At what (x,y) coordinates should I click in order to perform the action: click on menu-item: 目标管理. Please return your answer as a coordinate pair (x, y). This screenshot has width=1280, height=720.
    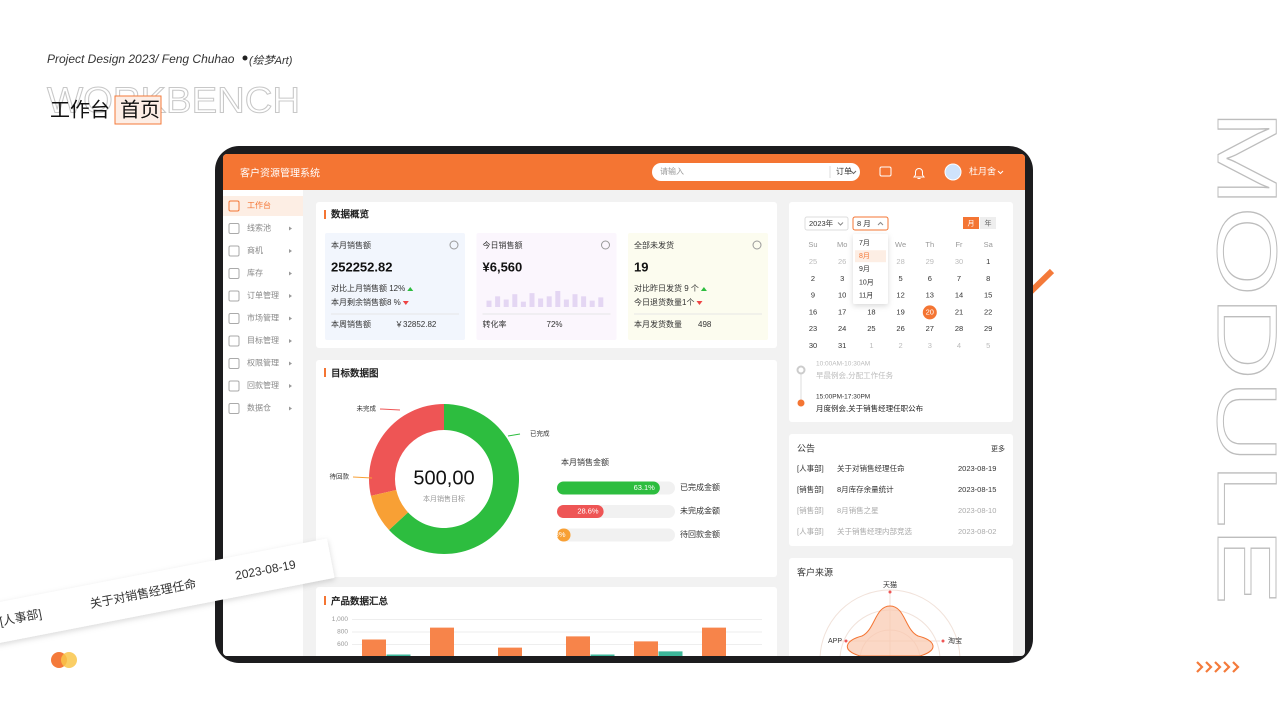
    Looking at the image, I should click on (263, 340).